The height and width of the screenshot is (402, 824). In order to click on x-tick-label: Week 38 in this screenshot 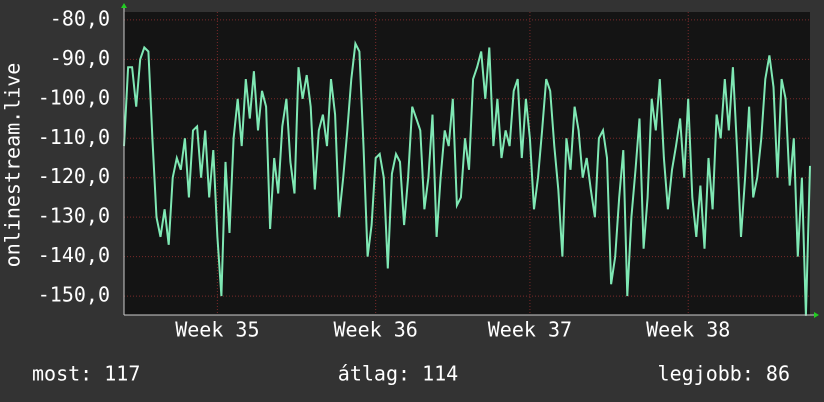, I will do `click(688, 330)`.